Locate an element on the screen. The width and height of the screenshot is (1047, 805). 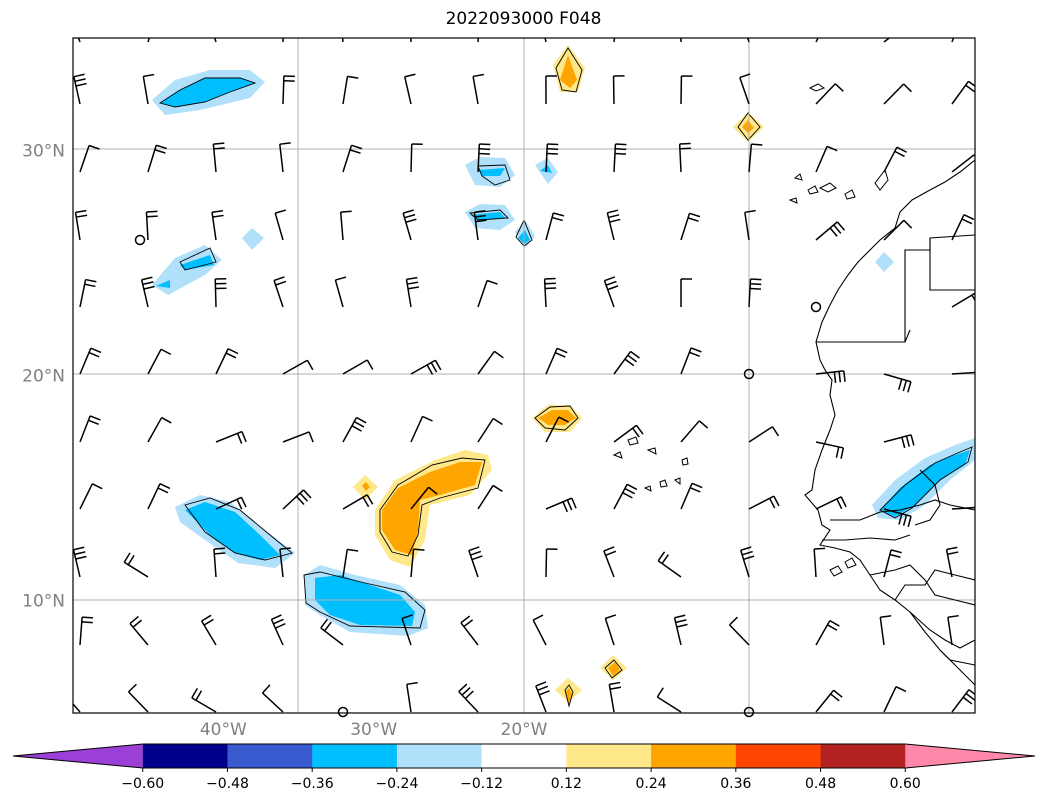
lon-tick-label: 30°W is located at coordinates (373, 730).